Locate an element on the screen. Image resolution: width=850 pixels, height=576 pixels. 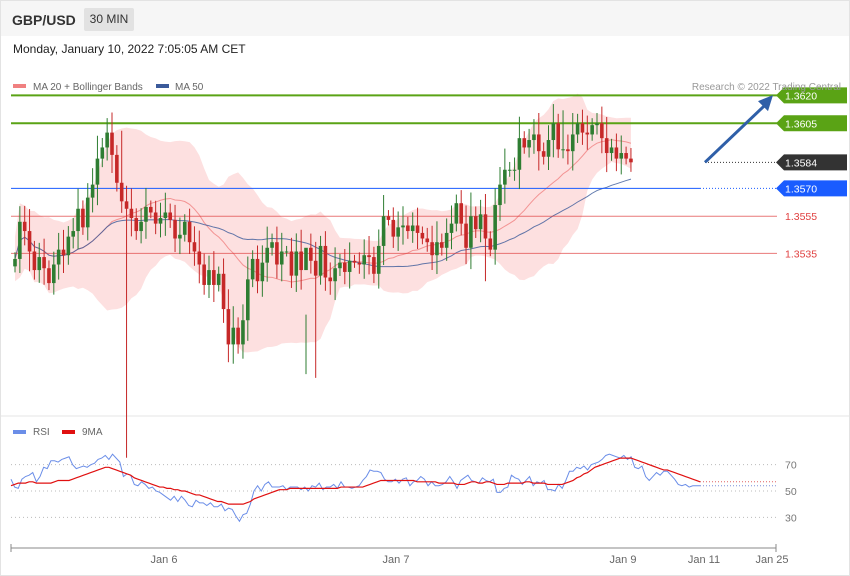
timeframe-badge: 30 MIN is located at coordinates (109, 19).